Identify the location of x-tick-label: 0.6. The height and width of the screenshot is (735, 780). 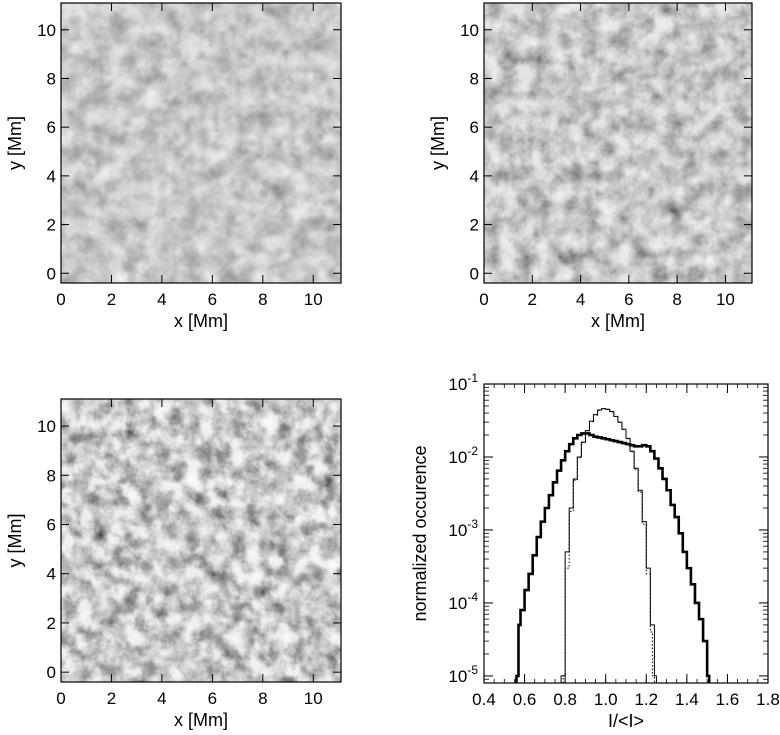
(525, 699).